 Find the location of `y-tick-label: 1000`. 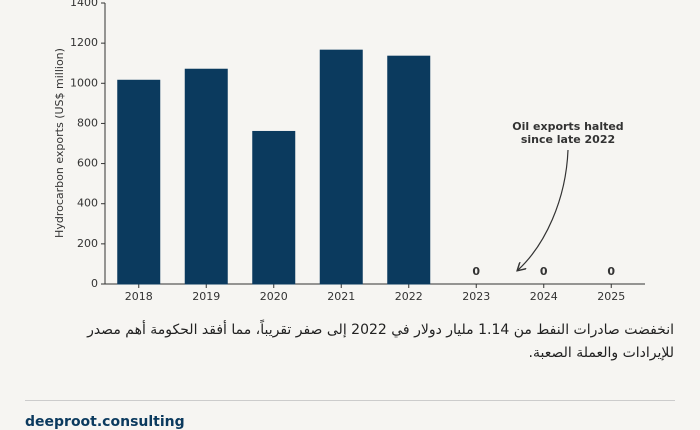

y-tick-label: 1000 is located at coordinates (84, 82).